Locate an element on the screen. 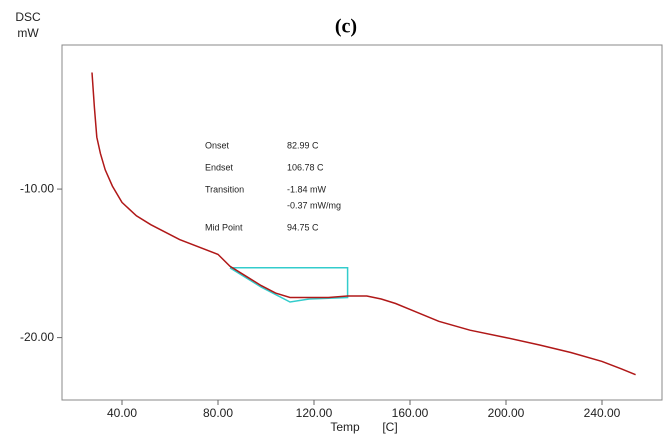 This screenshot has width=668, height=440. x-tick-label: 80.00 is located at coordinates (218, 413).